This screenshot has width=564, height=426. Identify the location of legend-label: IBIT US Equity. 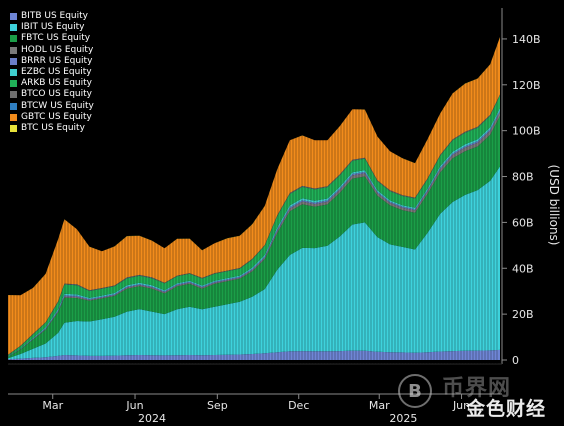
(53, 27).